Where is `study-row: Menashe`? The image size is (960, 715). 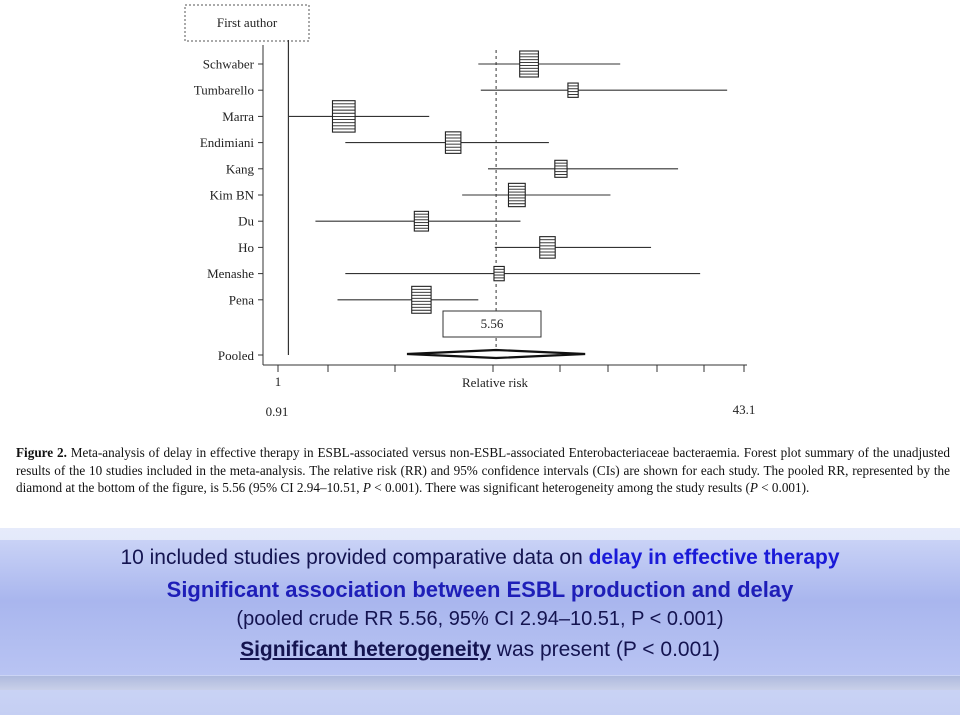 study-row: Menashe is located at coordinates (454, 273).